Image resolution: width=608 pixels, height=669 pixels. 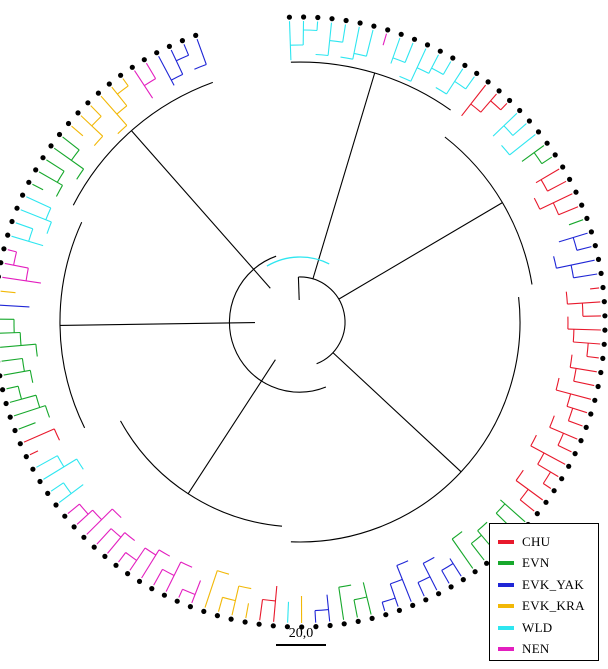 I want to click on legend-label: NEN, so click(x=536, y=649).